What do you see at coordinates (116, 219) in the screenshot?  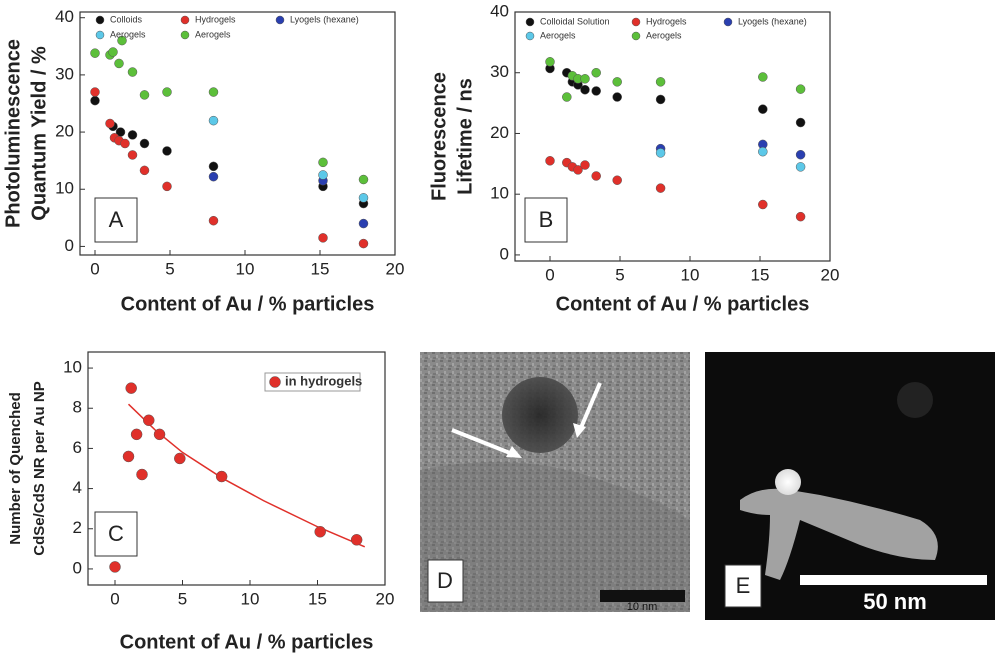 I see `panel-label: A` at bounding box center [116, 219].